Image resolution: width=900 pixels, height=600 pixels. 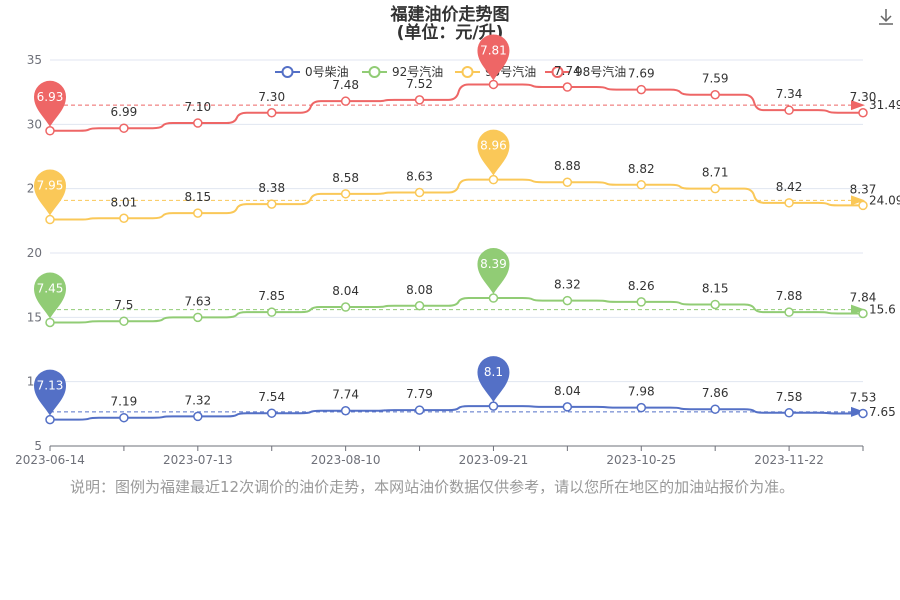 I want to click on pin-label: 7.45, so click(x=50, y=288).